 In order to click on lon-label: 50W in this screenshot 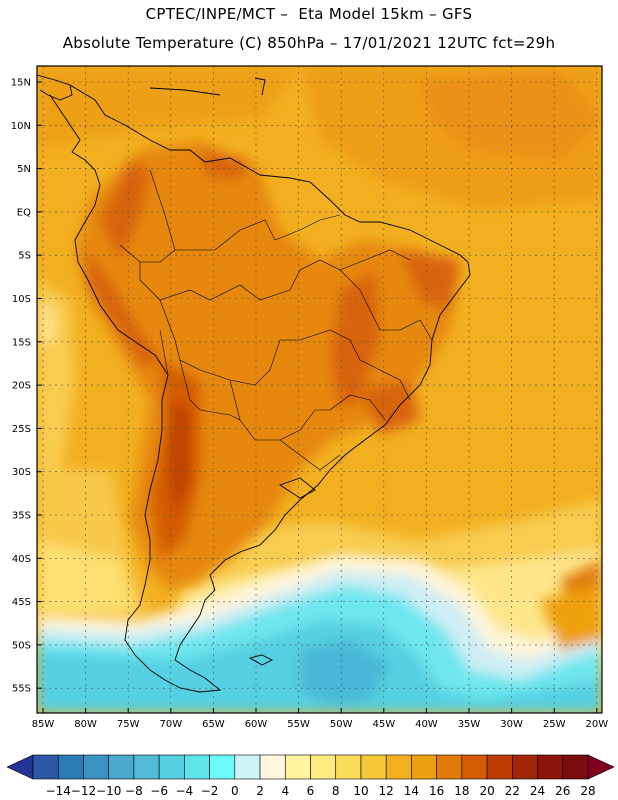, I will do `click(341, 724)`.